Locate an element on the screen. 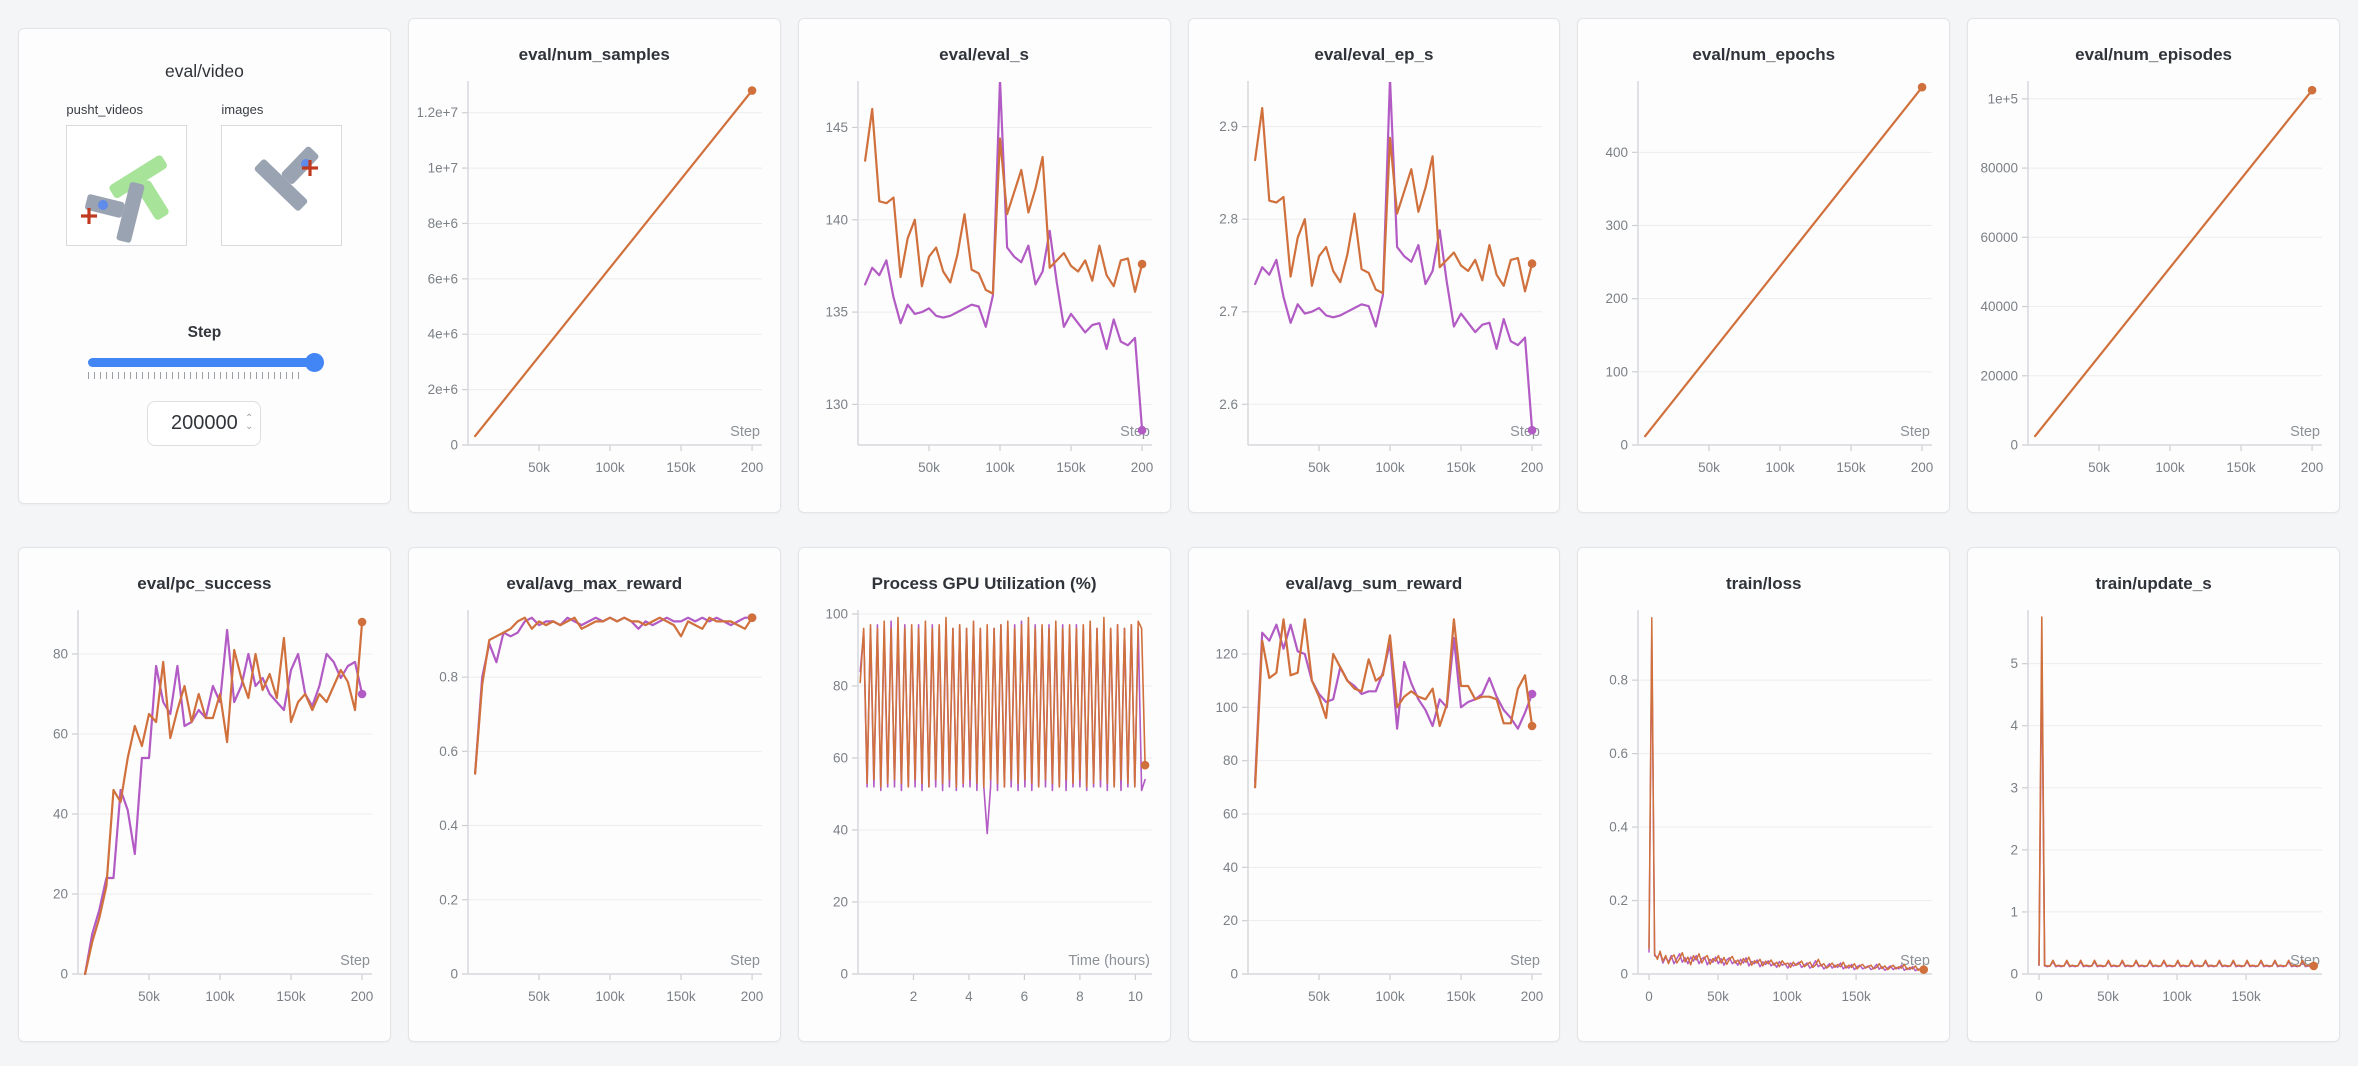  chart-canvas: 0 100 200 300 400 50k 100k 150k 200 Step is located at coordinates (1764, 289).